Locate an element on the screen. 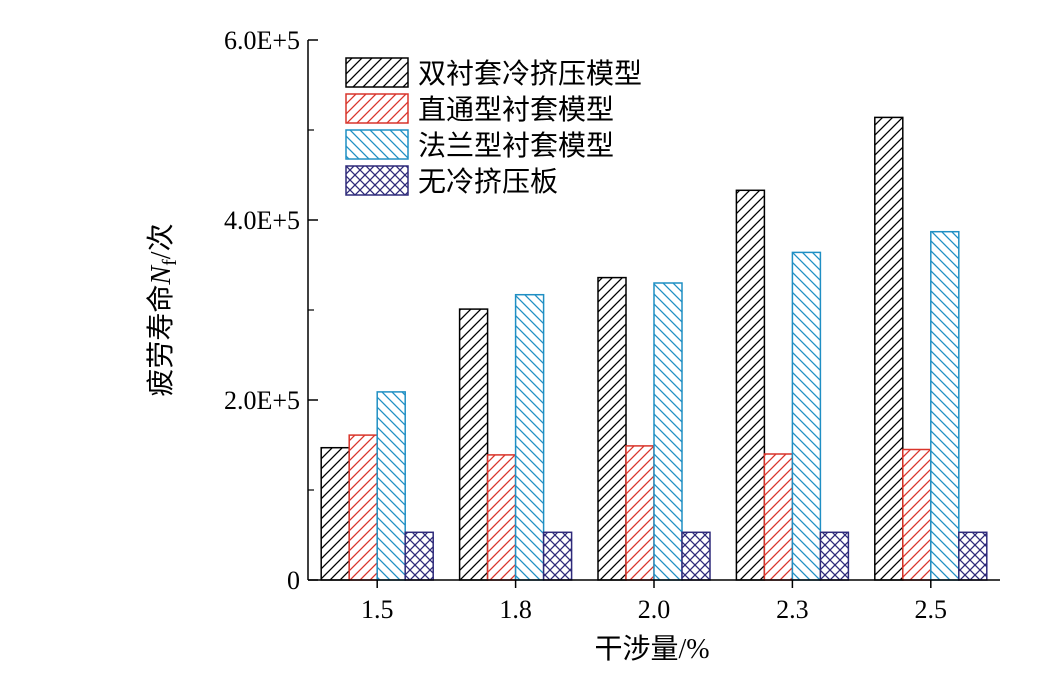  bar-1.8-series-3 is located at coordinates (529, 437).